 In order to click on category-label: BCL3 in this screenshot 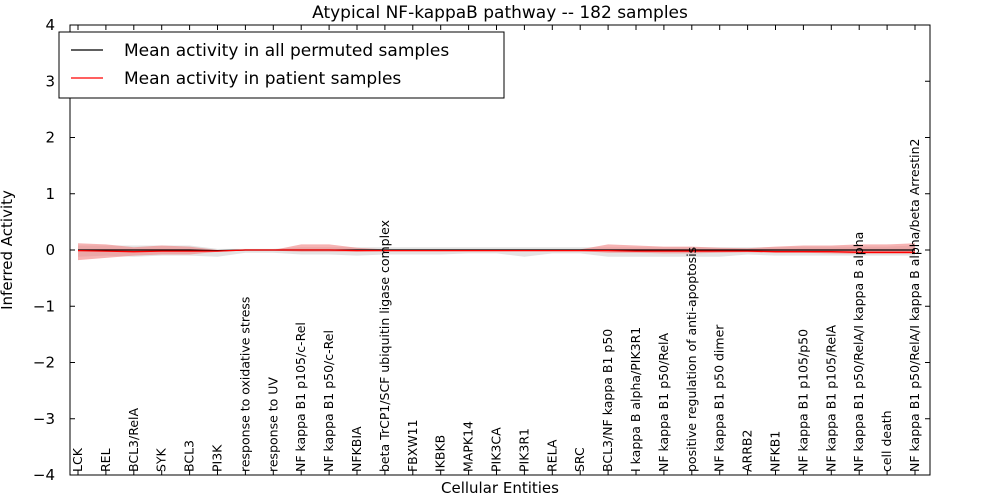, I will do `click(189, 456)`.